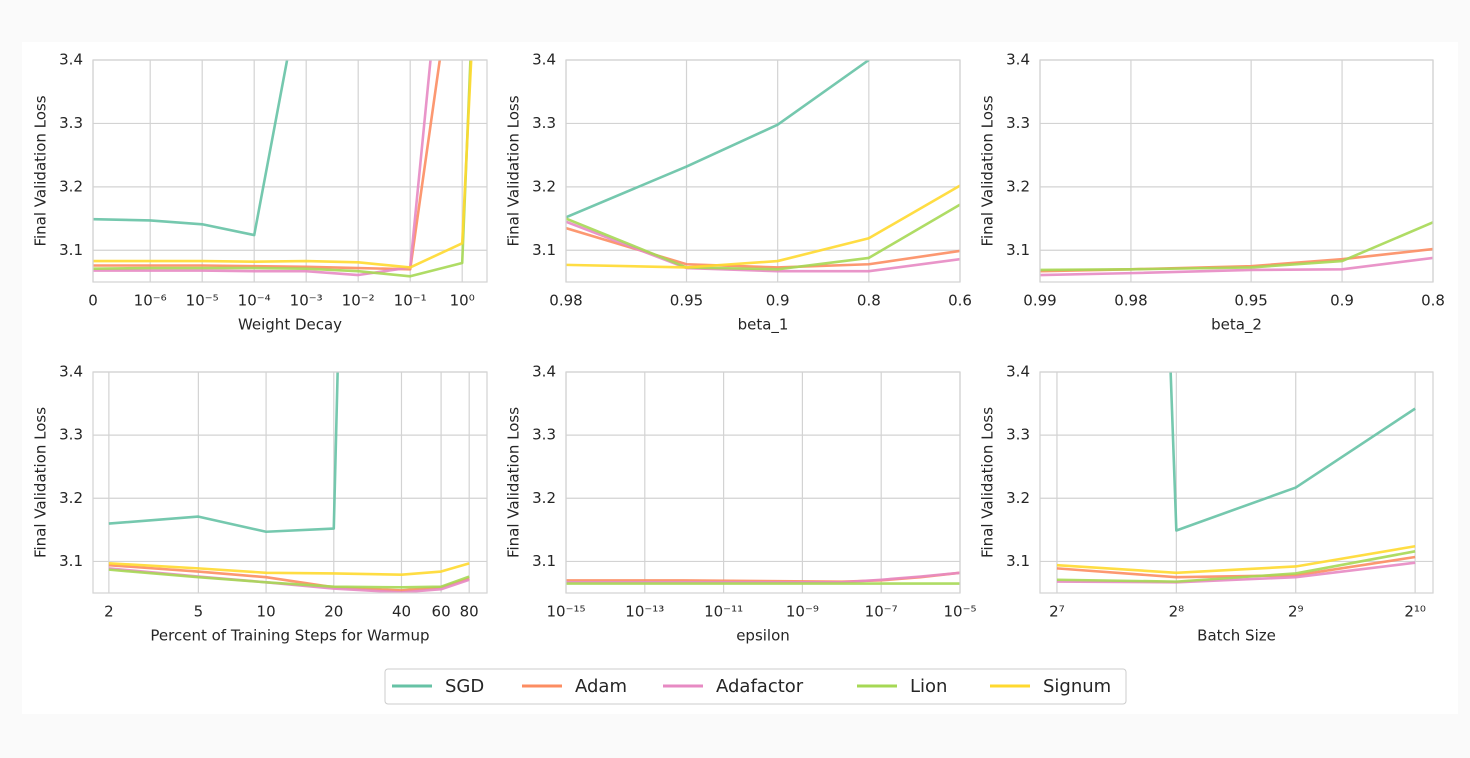 Image resolution: width=1470 pixels, height=758 pixels. Describe the element at coordinates (601, 686) in the screenshot. I see `legend-label: Adam` at that location.